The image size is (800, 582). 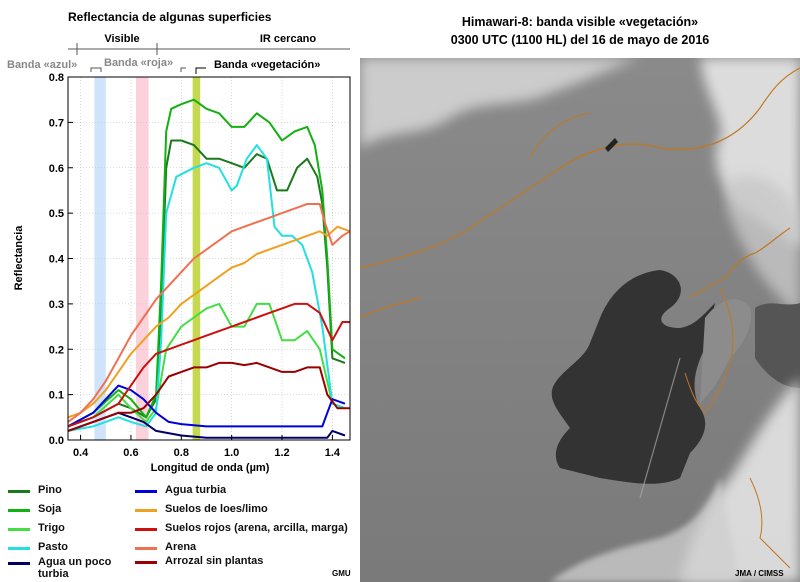 What do you see at coordinates (560, 135) in the screenshot?
I see `border-mongolia` at bounding box center [560, 135].